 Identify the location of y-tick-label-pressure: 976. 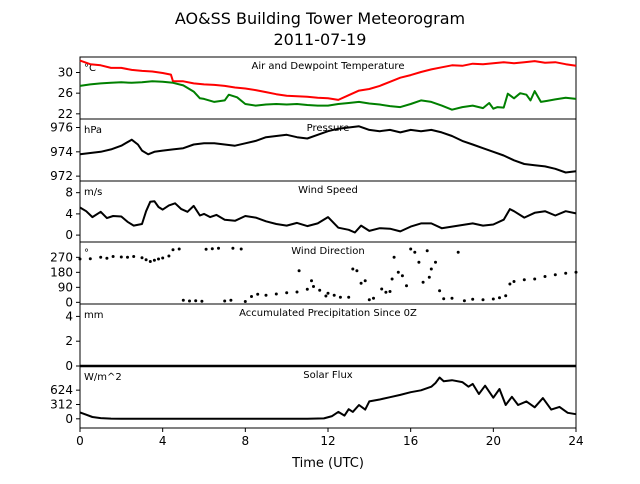
(61, 128).